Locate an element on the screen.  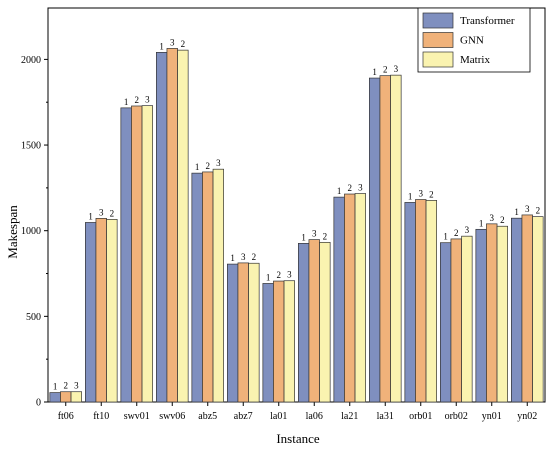
bar-matrix-la31 is located at coordinates (396, 238).